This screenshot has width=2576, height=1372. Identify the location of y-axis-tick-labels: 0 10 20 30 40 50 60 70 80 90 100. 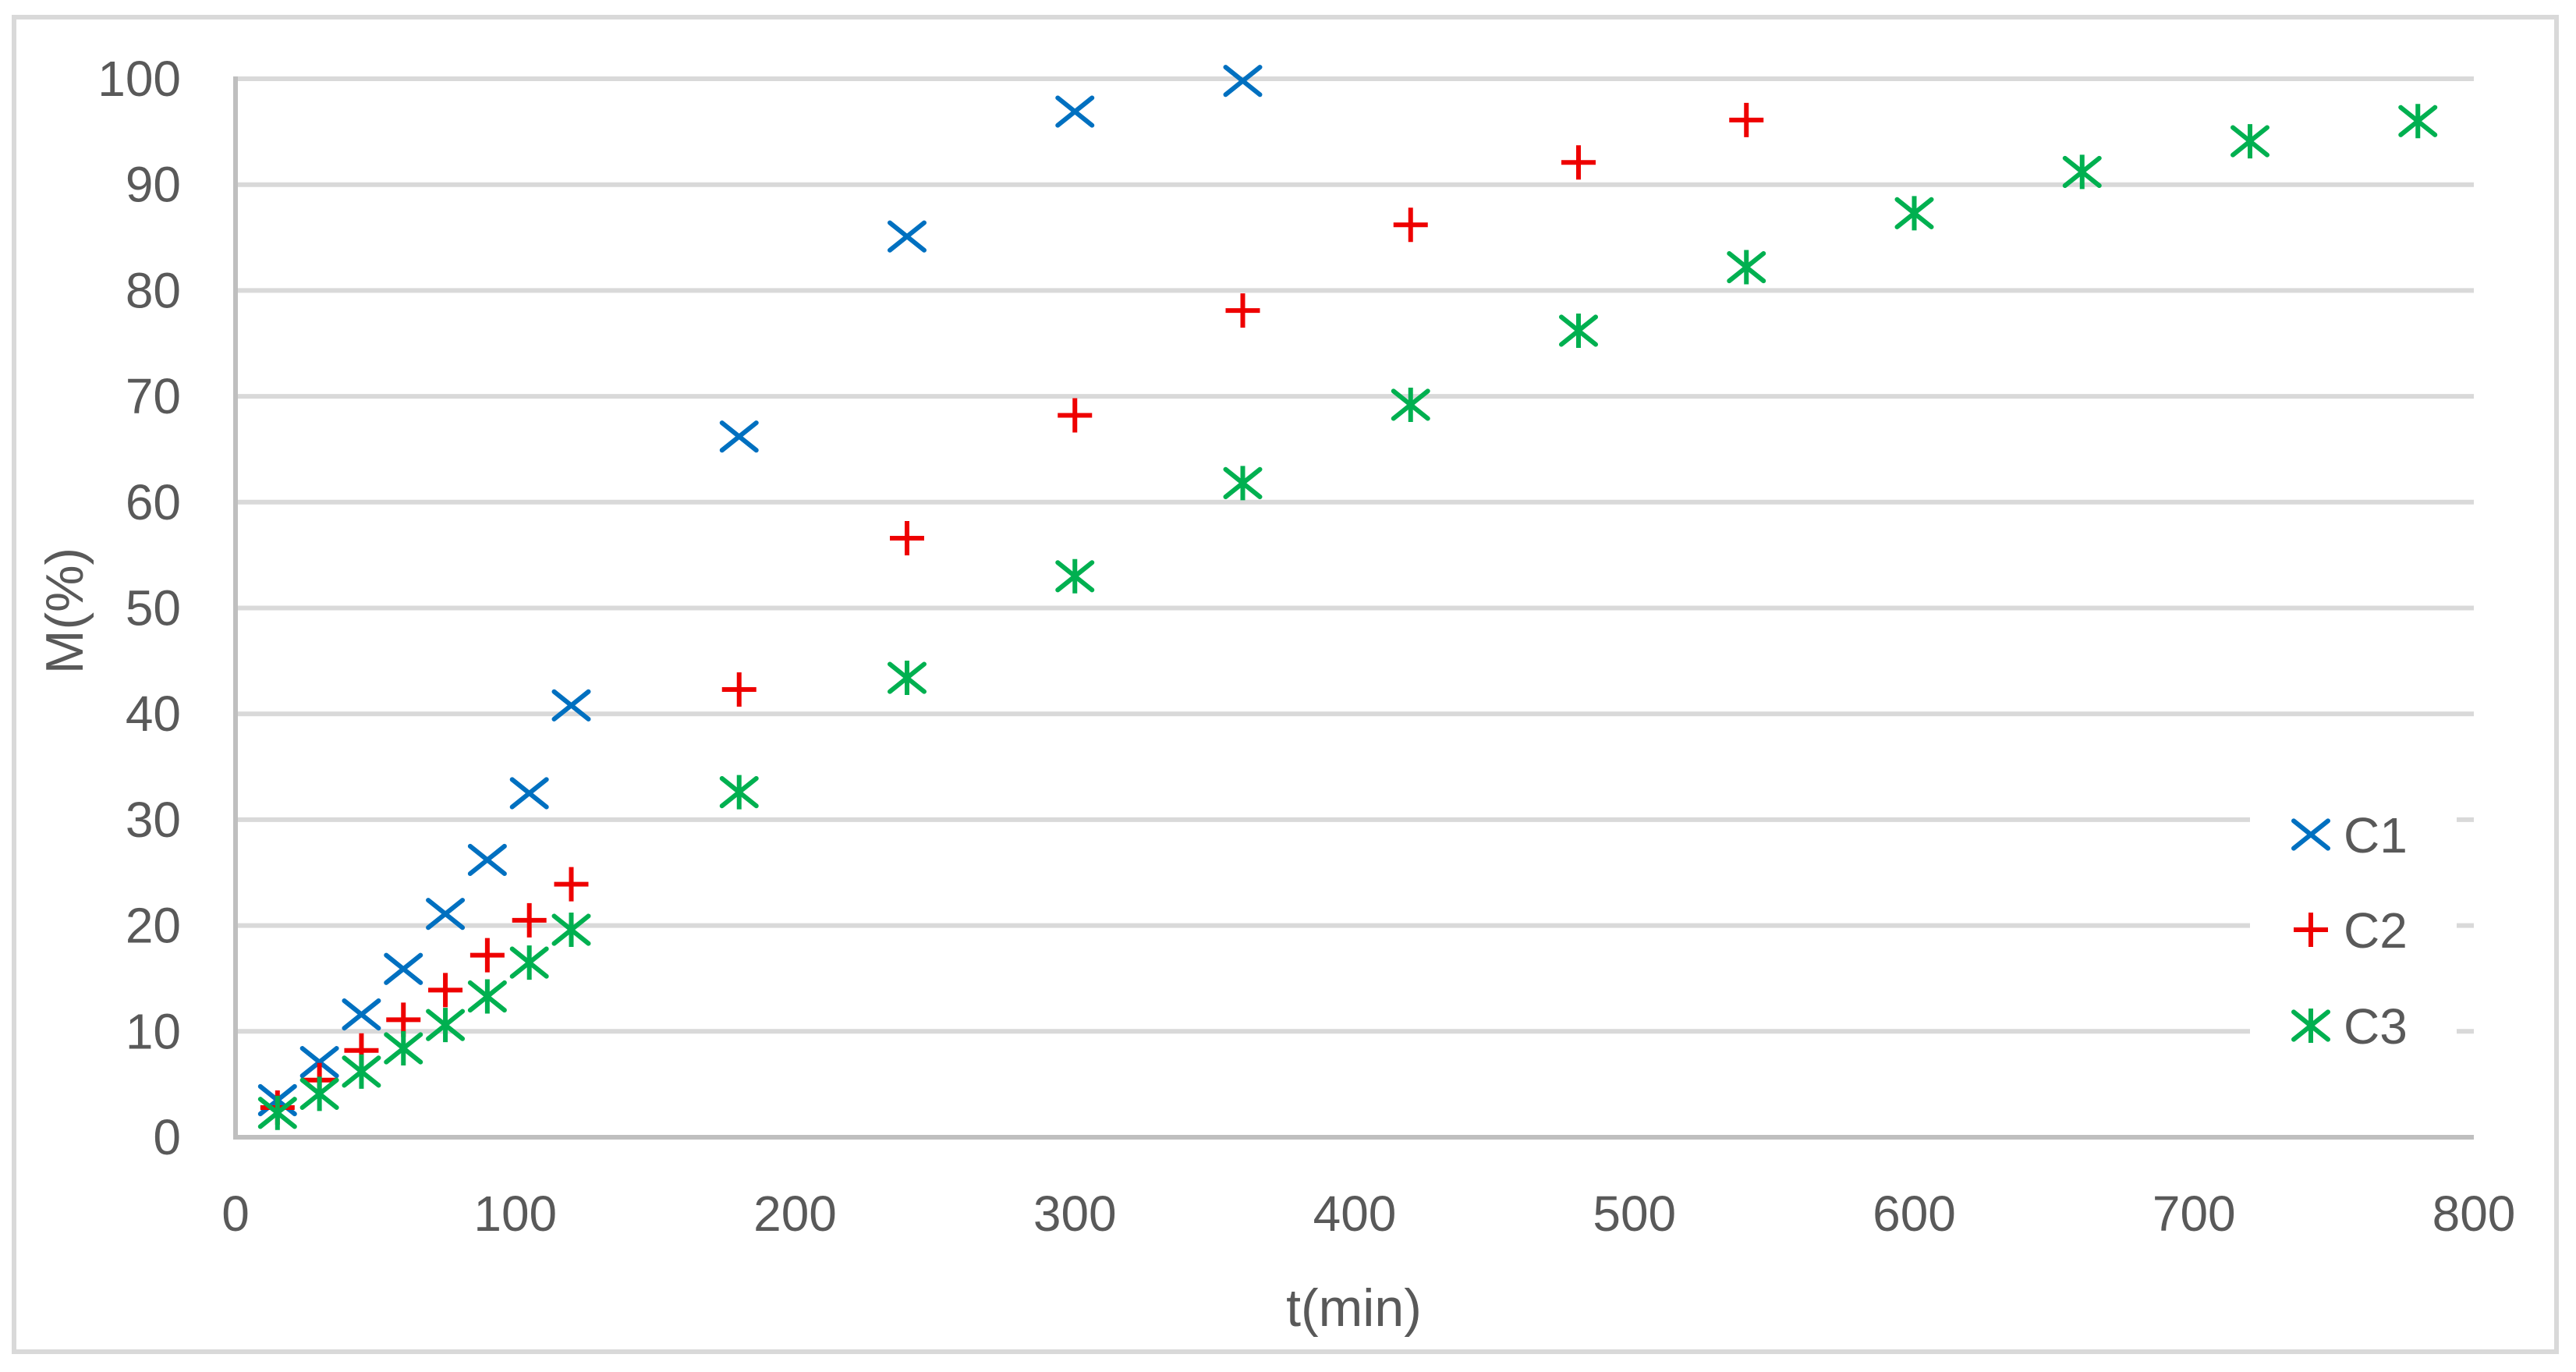
(139, 608).